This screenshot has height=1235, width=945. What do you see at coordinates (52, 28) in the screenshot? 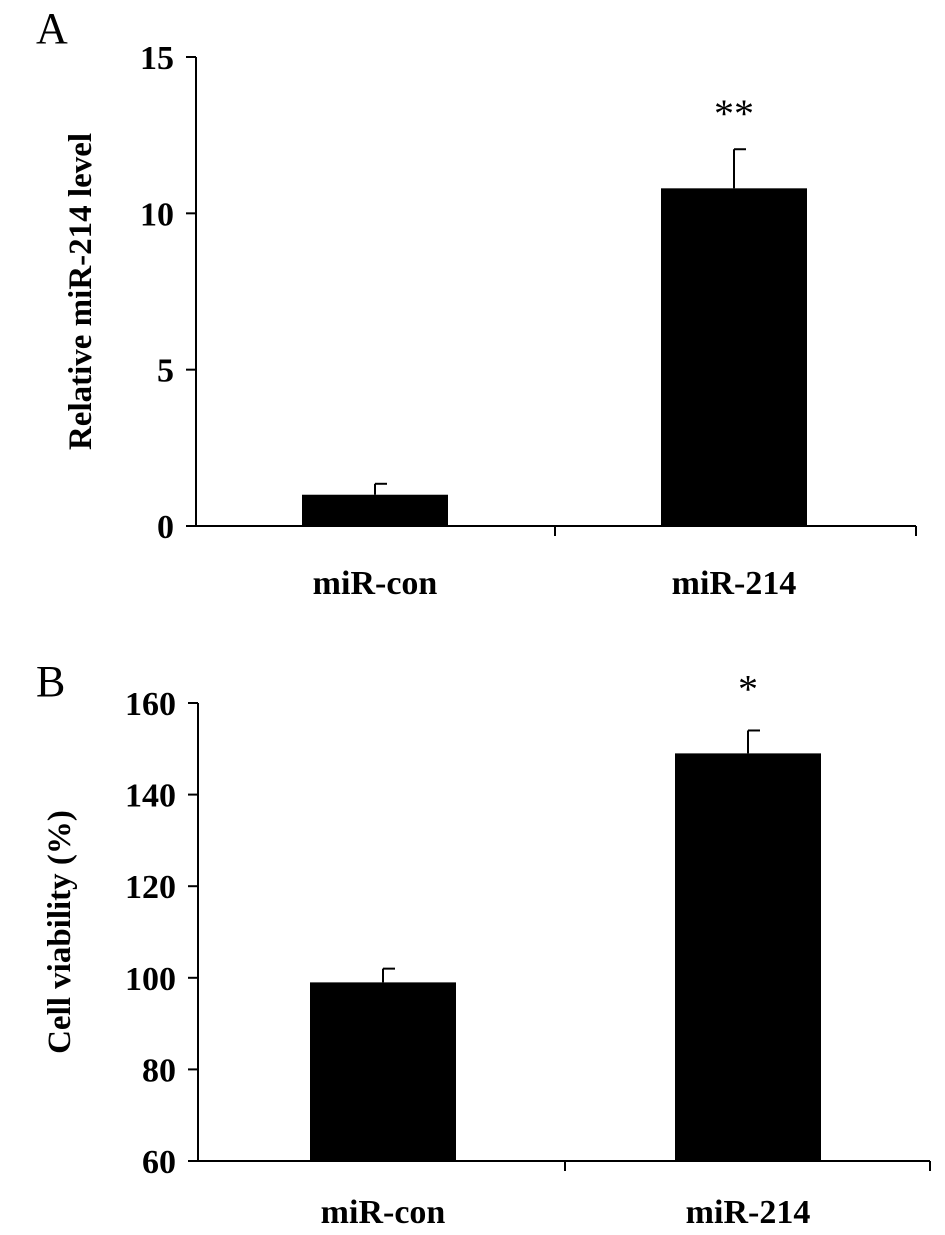
I see `panel-letter: A` at bounding box center [52, 28].